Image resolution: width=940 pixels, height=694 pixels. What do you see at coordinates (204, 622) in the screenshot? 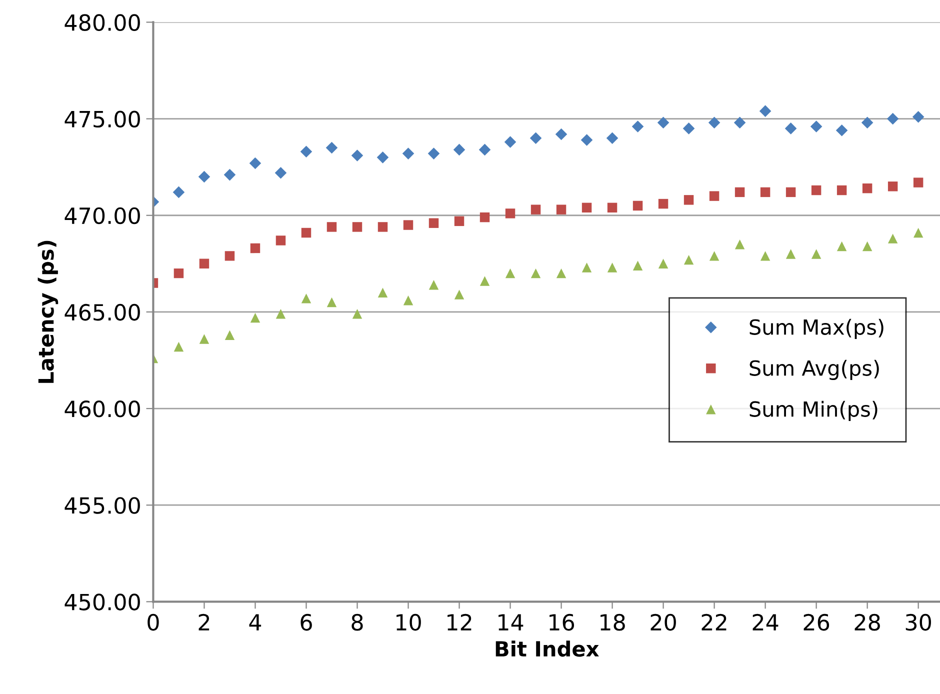
I see `x-tick-label: 2` at bounding box center [204, 622].